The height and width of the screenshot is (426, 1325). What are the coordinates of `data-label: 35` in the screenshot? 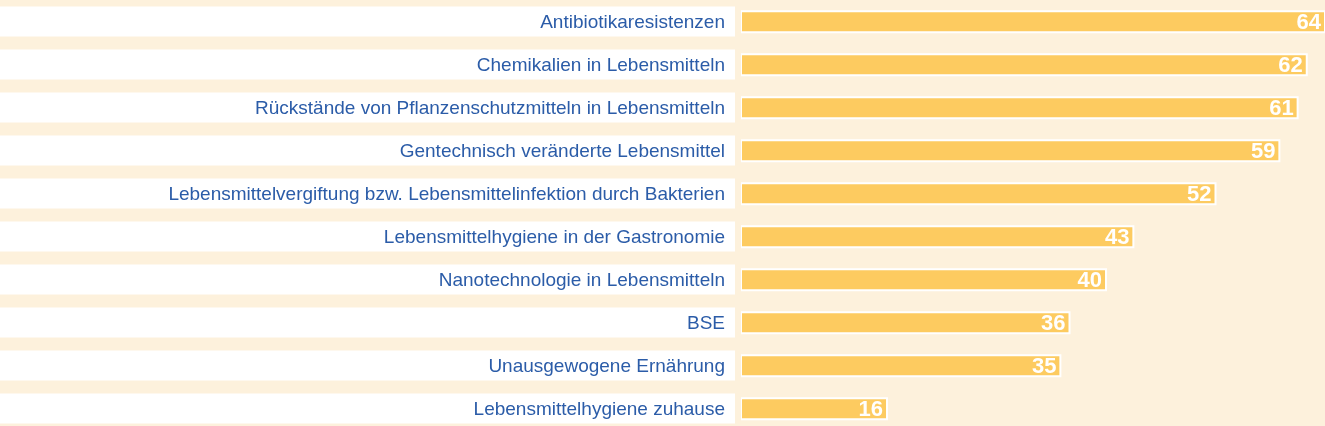 It's located at (1044, 366).